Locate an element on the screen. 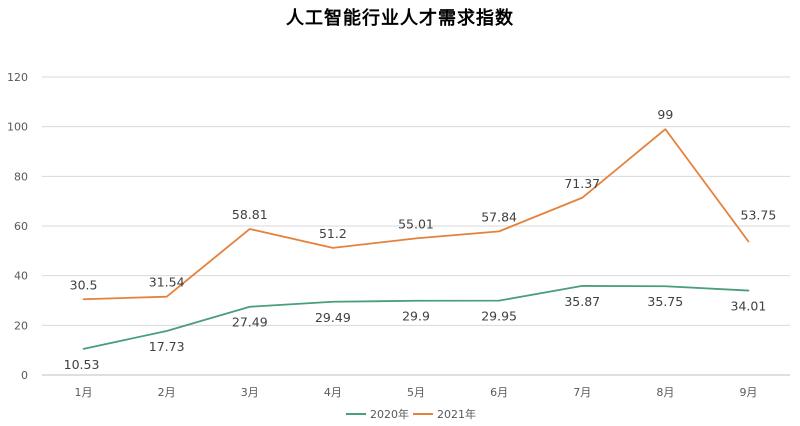 Image resolution: width=800 pixels, height=426 pixels. data-label: 53.75 is located at coordinates (759, 215).